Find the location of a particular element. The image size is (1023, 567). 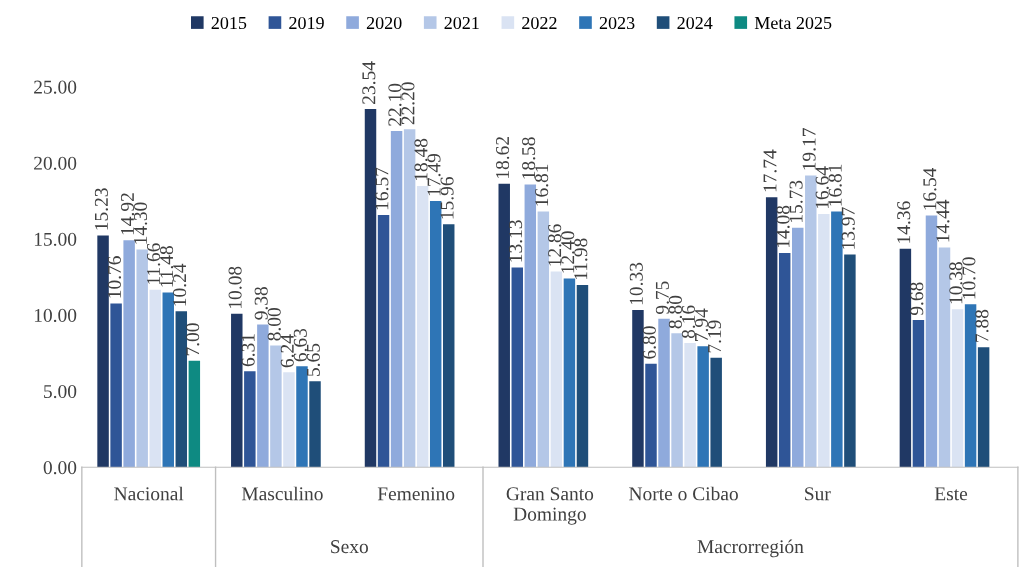

data-label: 13.13 is located at coordinates (516, 241).